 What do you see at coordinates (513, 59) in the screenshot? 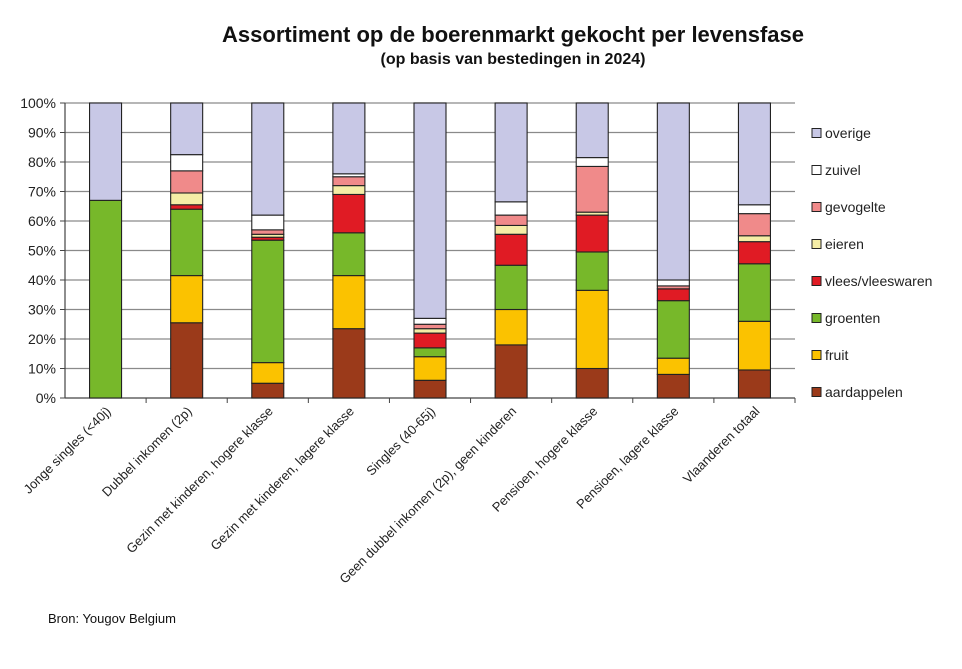
I see `chart-subtitle: (op basis van bestedingen in 2024)` at bounding box center [513, 59].